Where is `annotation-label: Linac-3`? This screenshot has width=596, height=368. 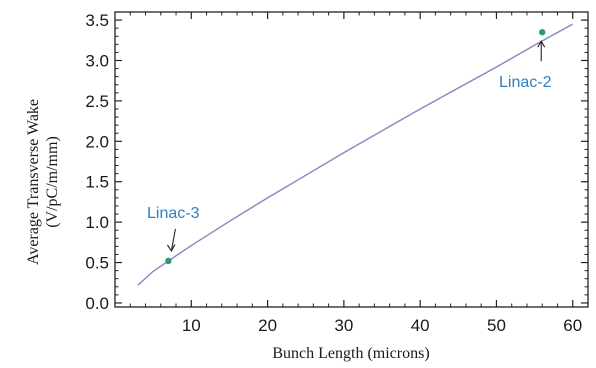 annotation-label: Linac-3 is located at coordinates (173, 213).